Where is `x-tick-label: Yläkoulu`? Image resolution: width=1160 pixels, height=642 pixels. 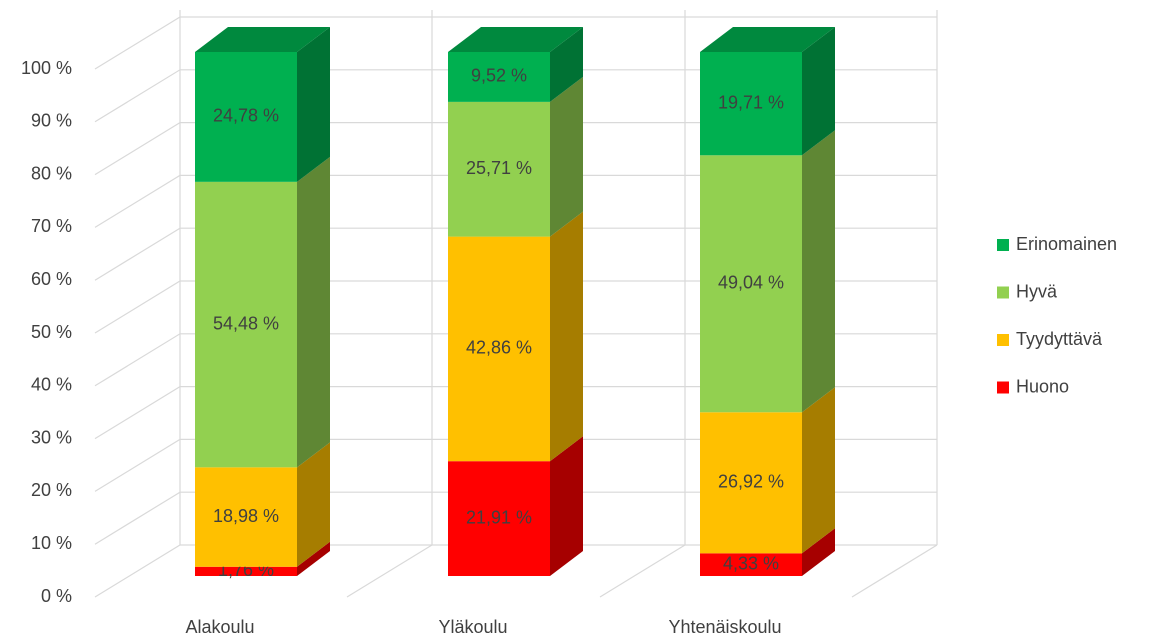
x-tick-label: Yläkoulu is located at coordinates (472, 627).